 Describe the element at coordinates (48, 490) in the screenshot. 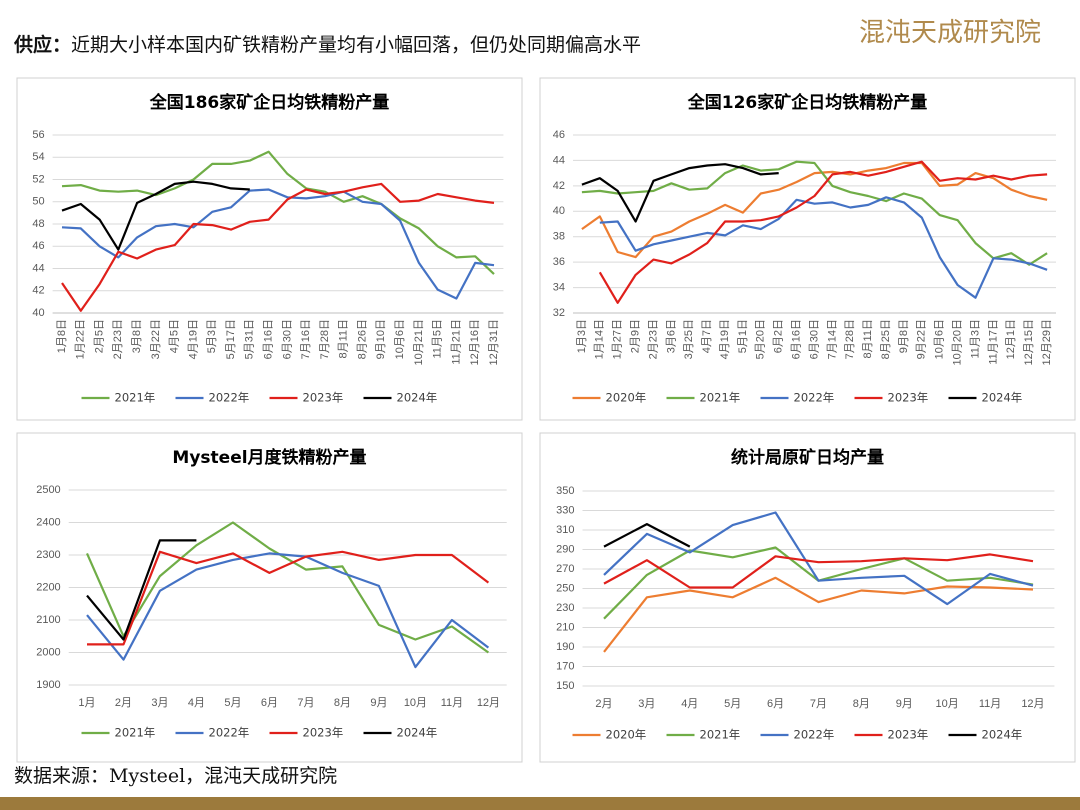

I see `y-tick-label: 2500` at that location.